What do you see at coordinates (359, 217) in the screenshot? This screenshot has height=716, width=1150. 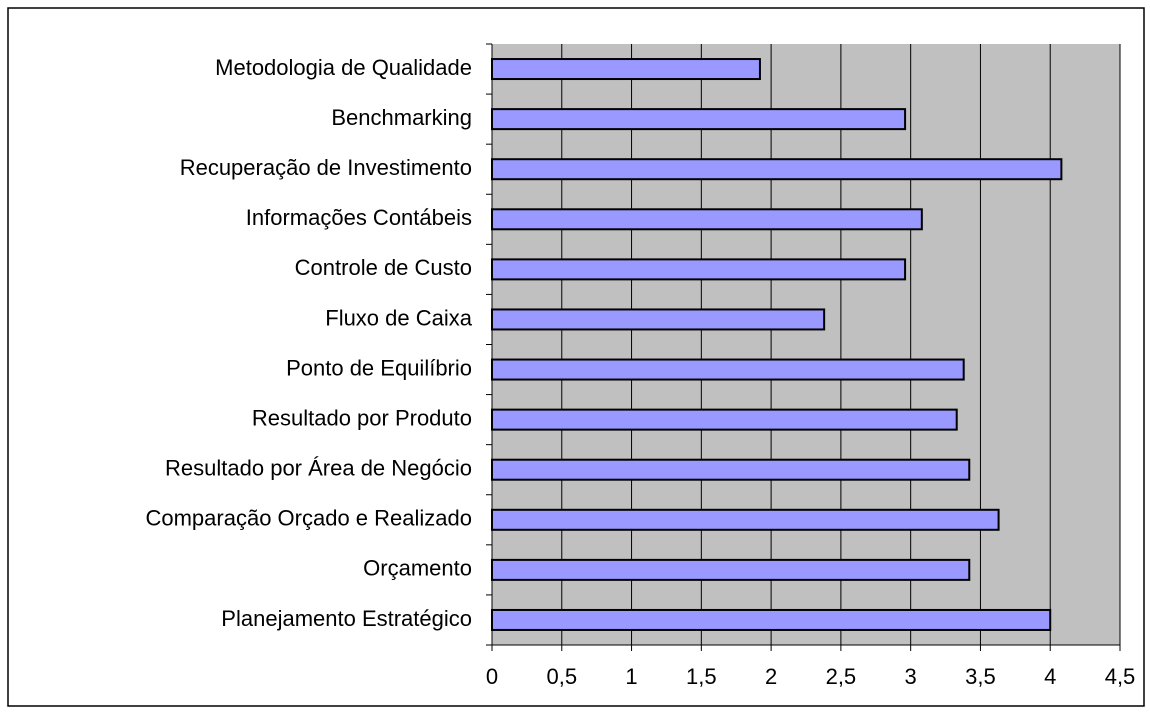 I see `y-tick-label: Informações Contábeis` at bounding box center [359, 217].